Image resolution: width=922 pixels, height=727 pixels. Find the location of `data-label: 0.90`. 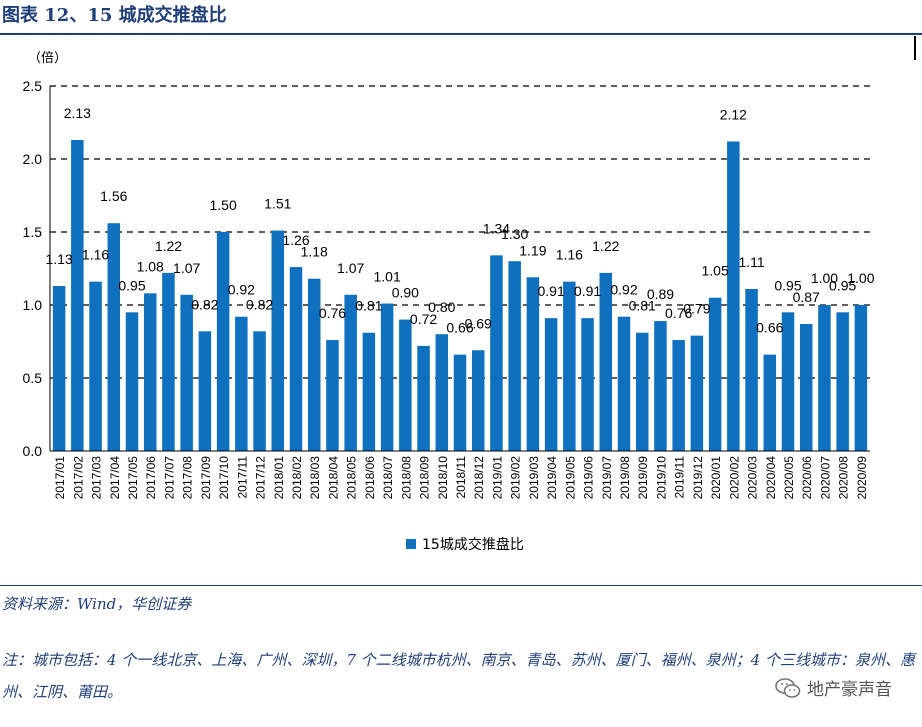

data-label: 0.90 is located at coordinates (405, 293).